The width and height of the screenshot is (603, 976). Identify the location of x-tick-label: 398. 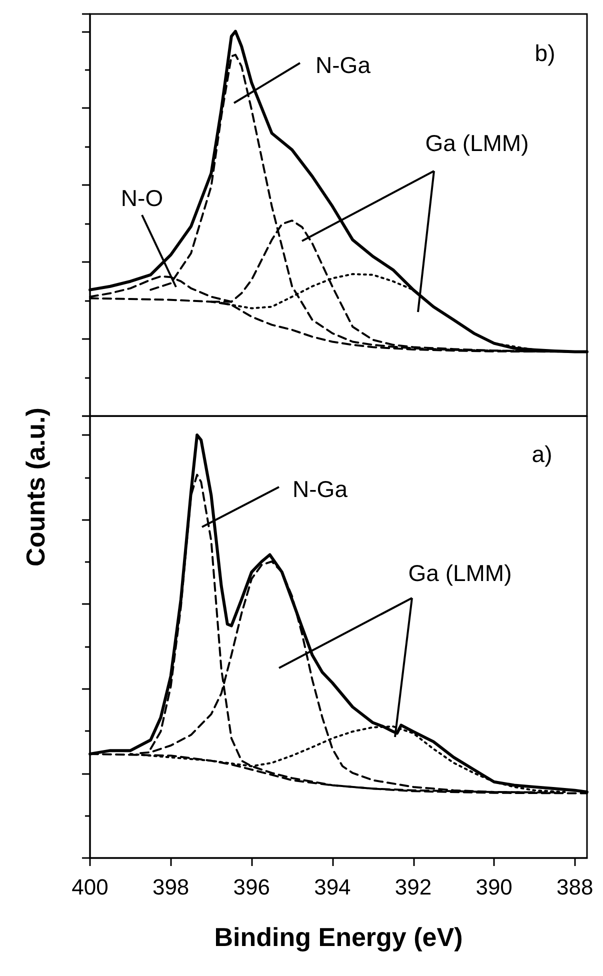
(171, 887).